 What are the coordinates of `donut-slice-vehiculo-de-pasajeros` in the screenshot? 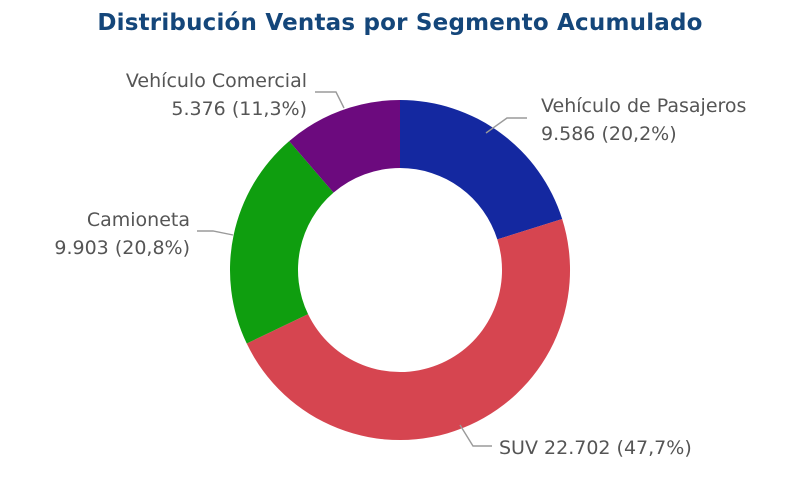 It's located at (481, 170).